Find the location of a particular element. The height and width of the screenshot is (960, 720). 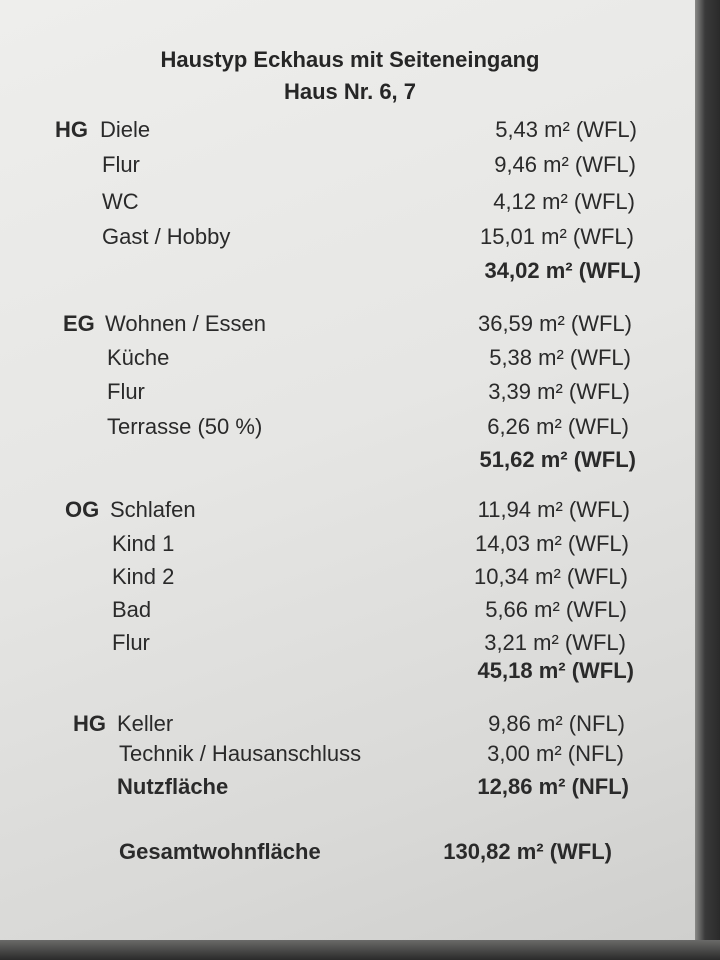

room-name: Technik / Hausanschluss is located at coordinates (240, 753).